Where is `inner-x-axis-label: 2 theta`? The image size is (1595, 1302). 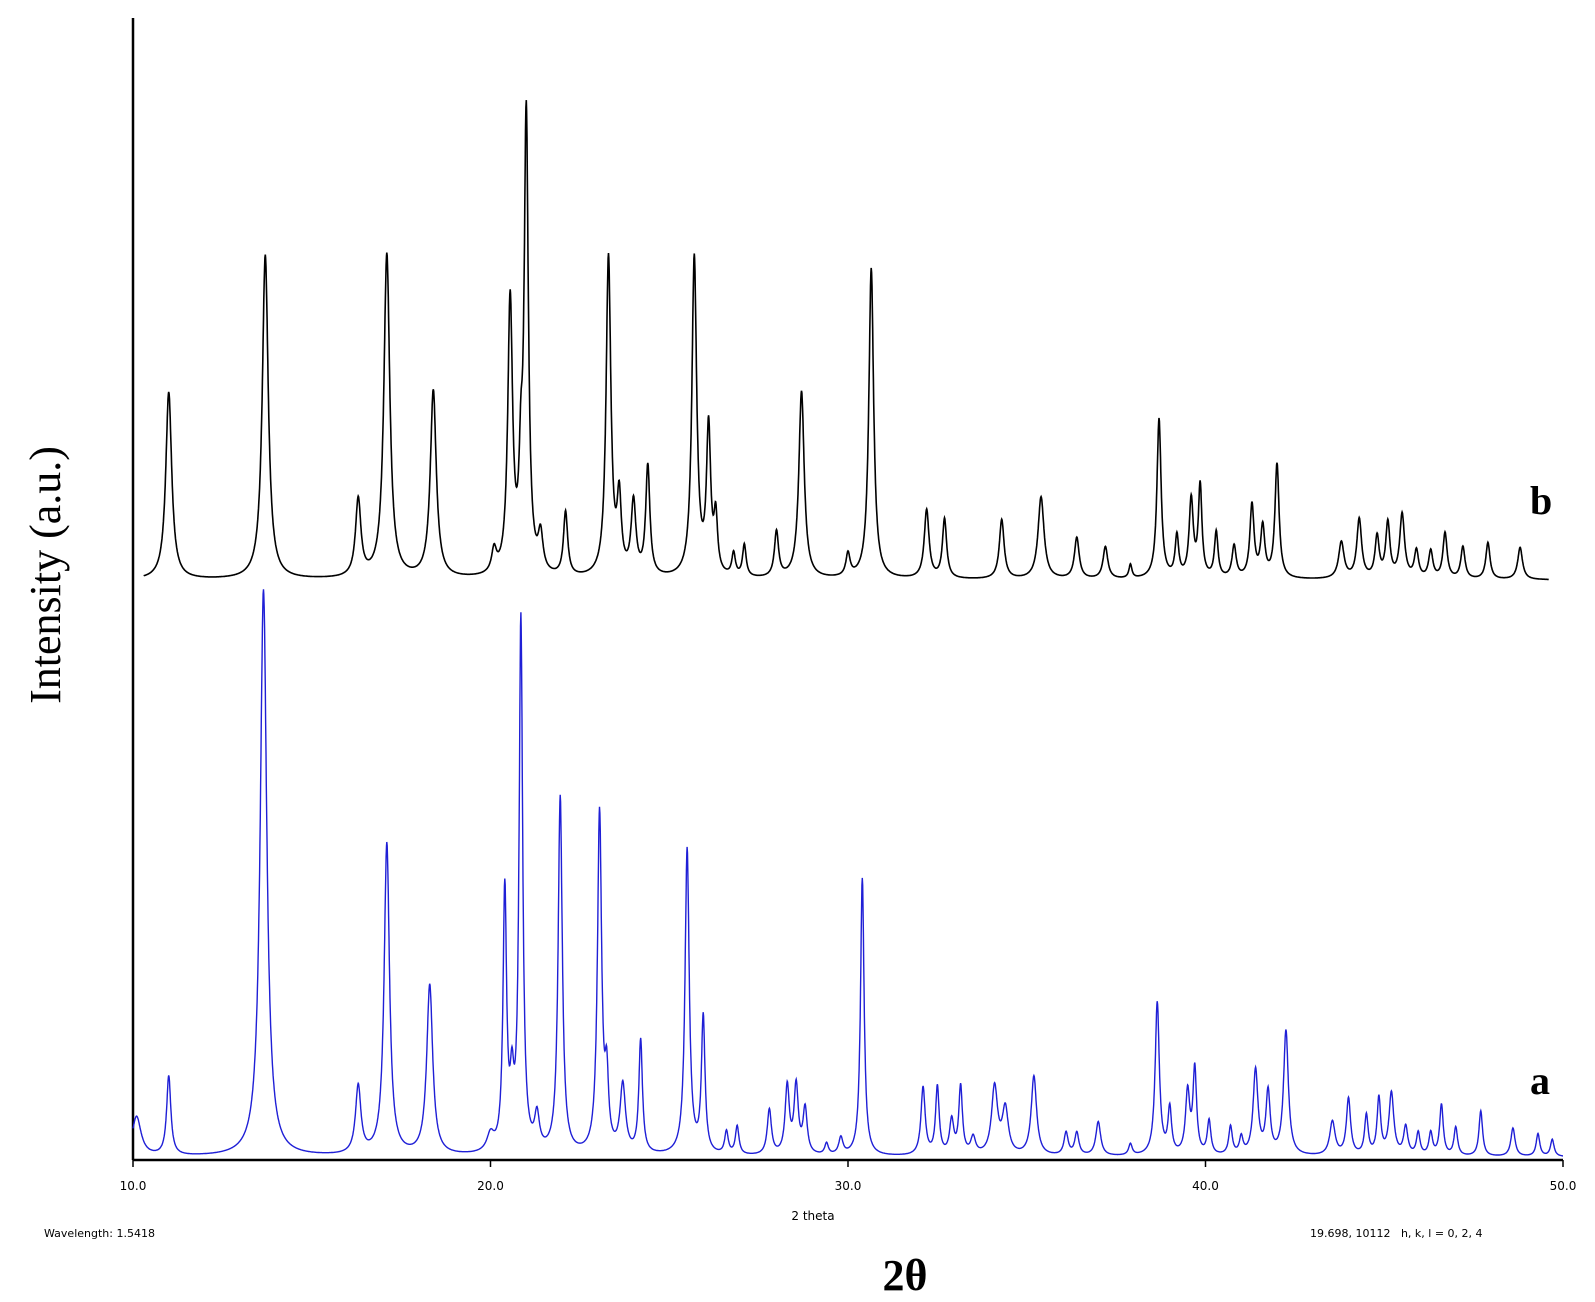 inner-x-axis-label: 2 theta is located at coordinates (812, 1216).